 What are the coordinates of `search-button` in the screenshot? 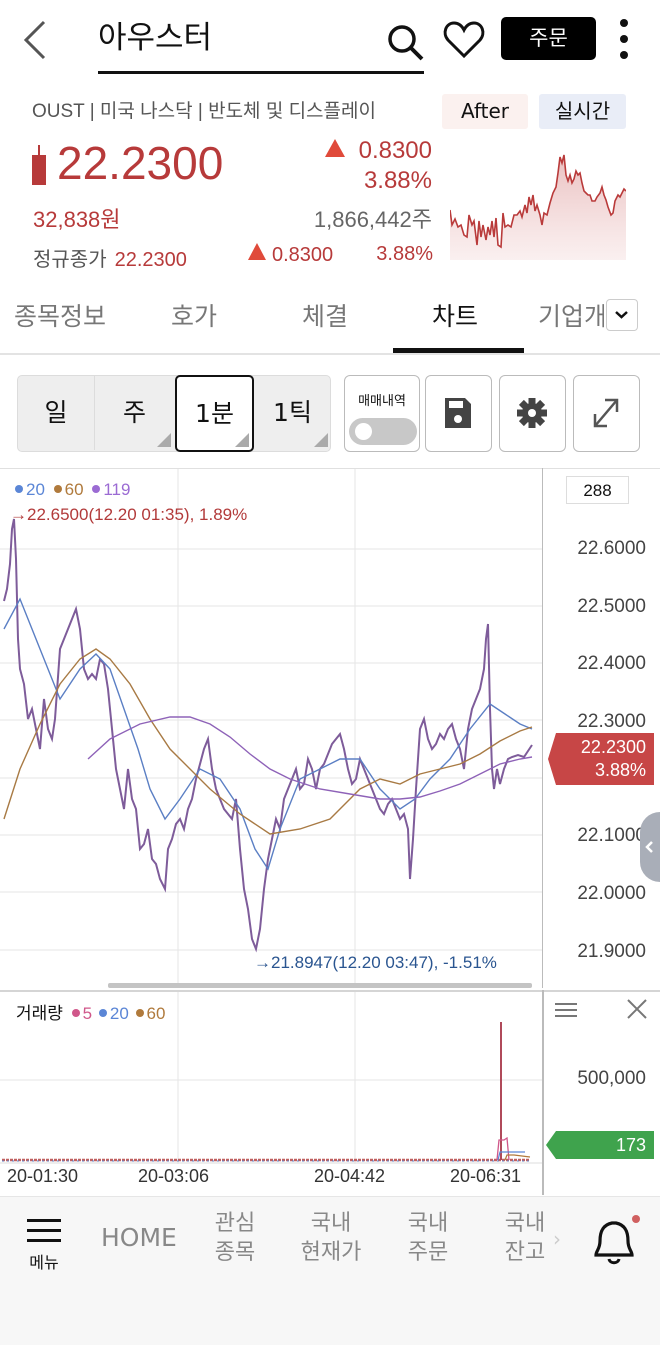 It's located at (406, 42).